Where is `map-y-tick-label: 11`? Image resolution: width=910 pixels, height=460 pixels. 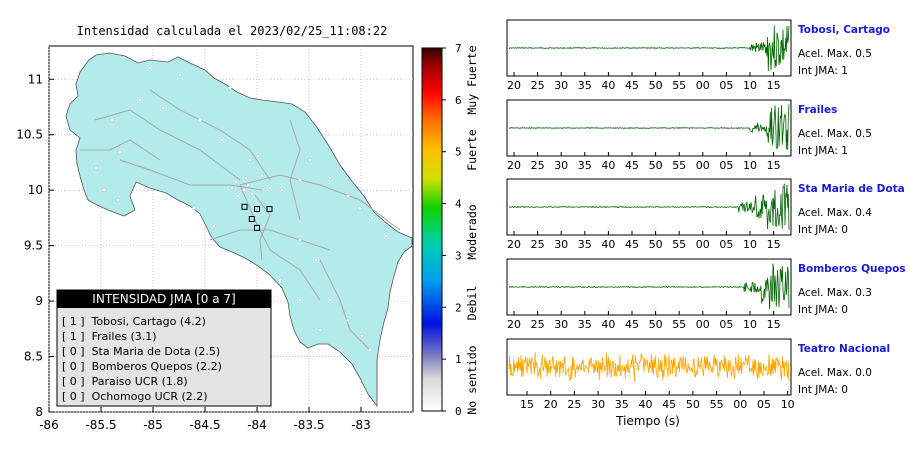 map-y-tick-label: 11 is located at coordinates (35, 79).